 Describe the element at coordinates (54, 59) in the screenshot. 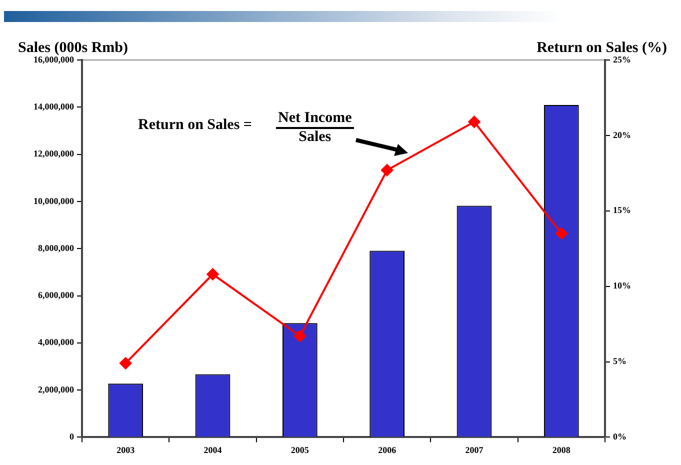

I see `y-tick-label: 16,000,000` at that location.